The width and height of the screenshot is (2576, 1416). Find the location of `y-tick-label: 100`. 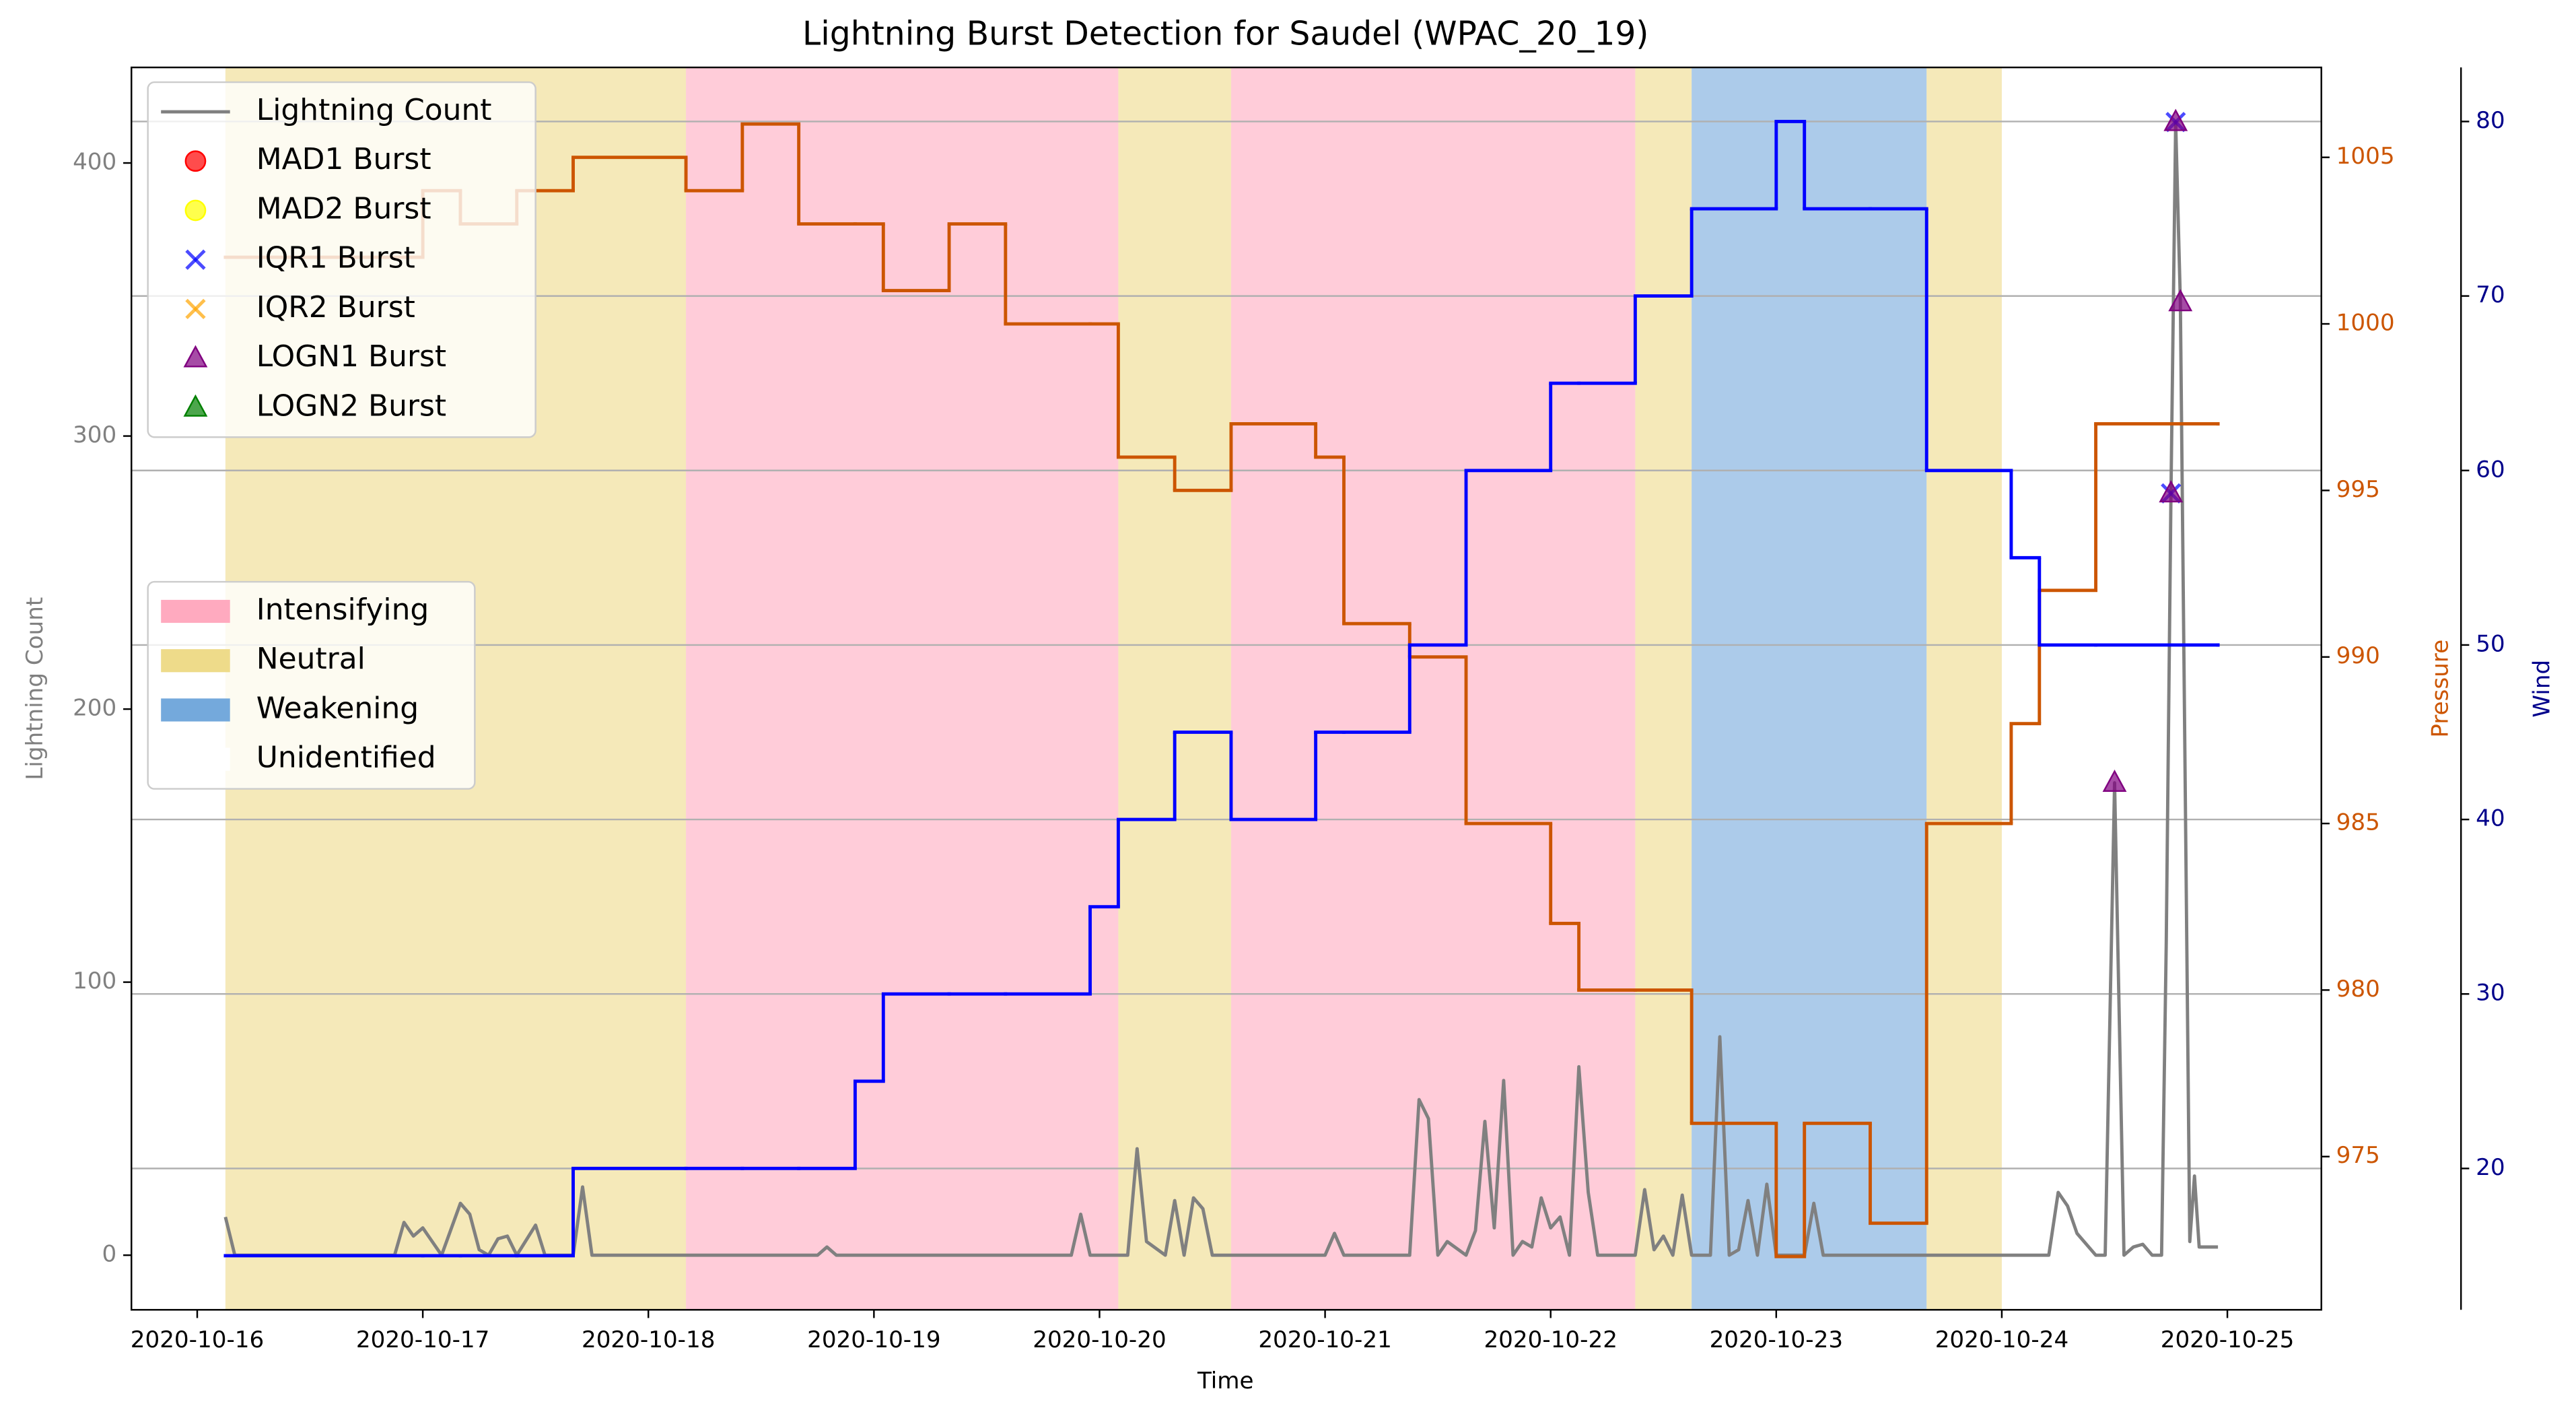

y-tick-label: 100 is located at coordinates (94, 981).